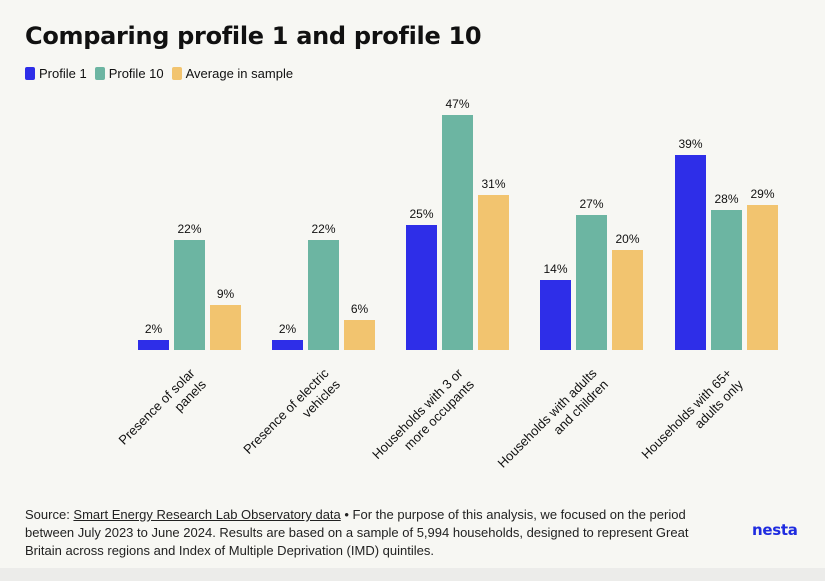  I want to click on legend-label-average: Average in sample, so click(239, 73).